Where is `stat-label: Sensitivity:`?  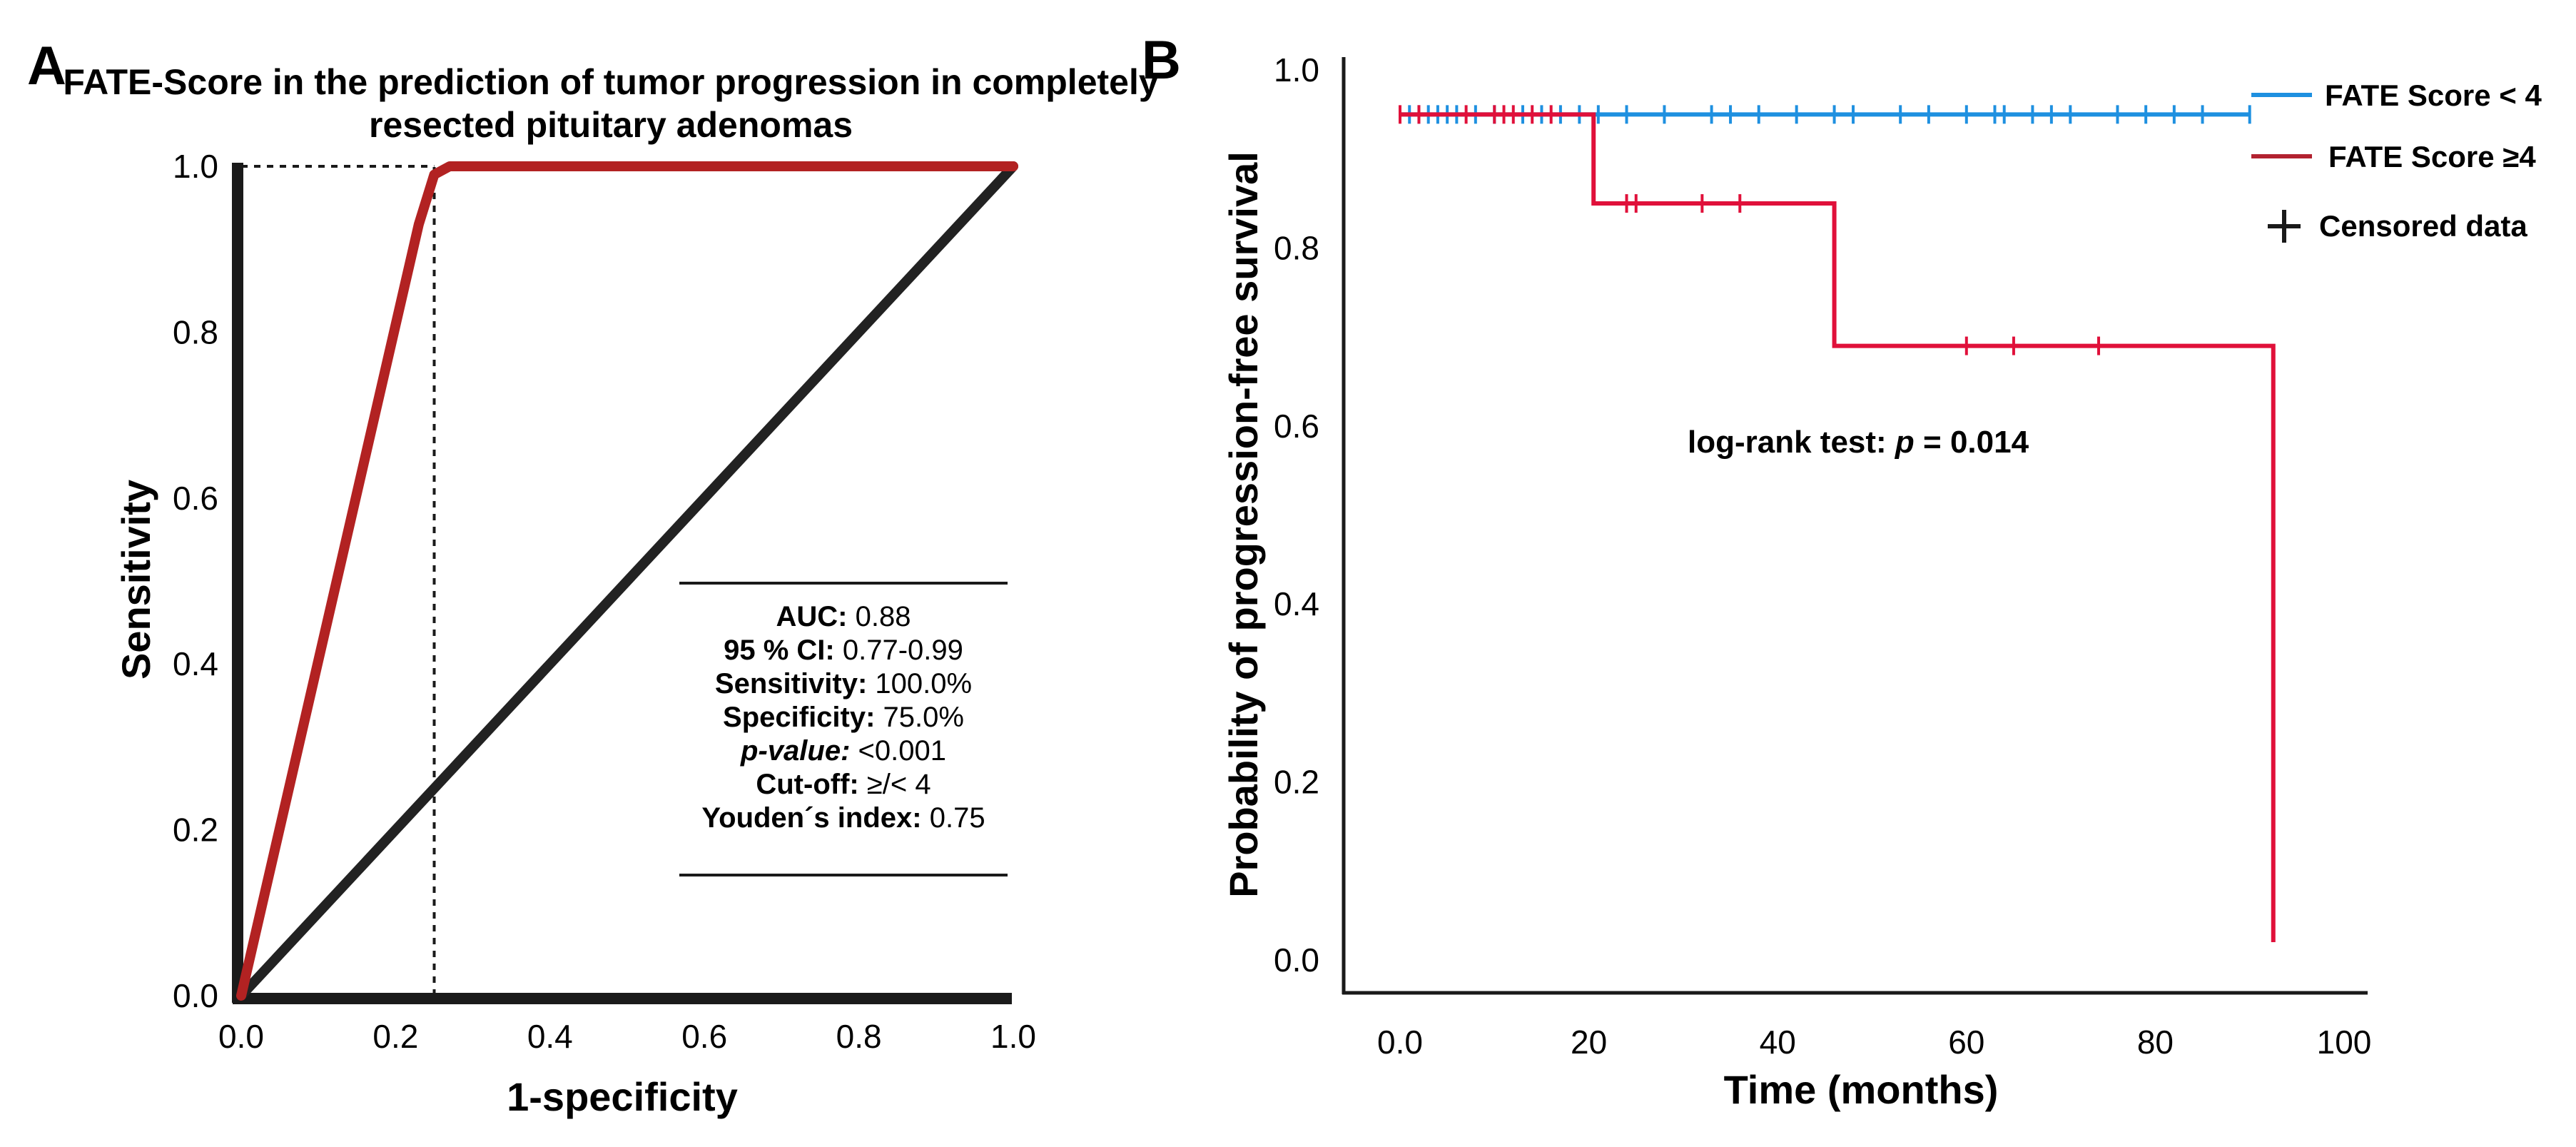 stat-label: Sensitivity: is located at coordinates (791, 683).